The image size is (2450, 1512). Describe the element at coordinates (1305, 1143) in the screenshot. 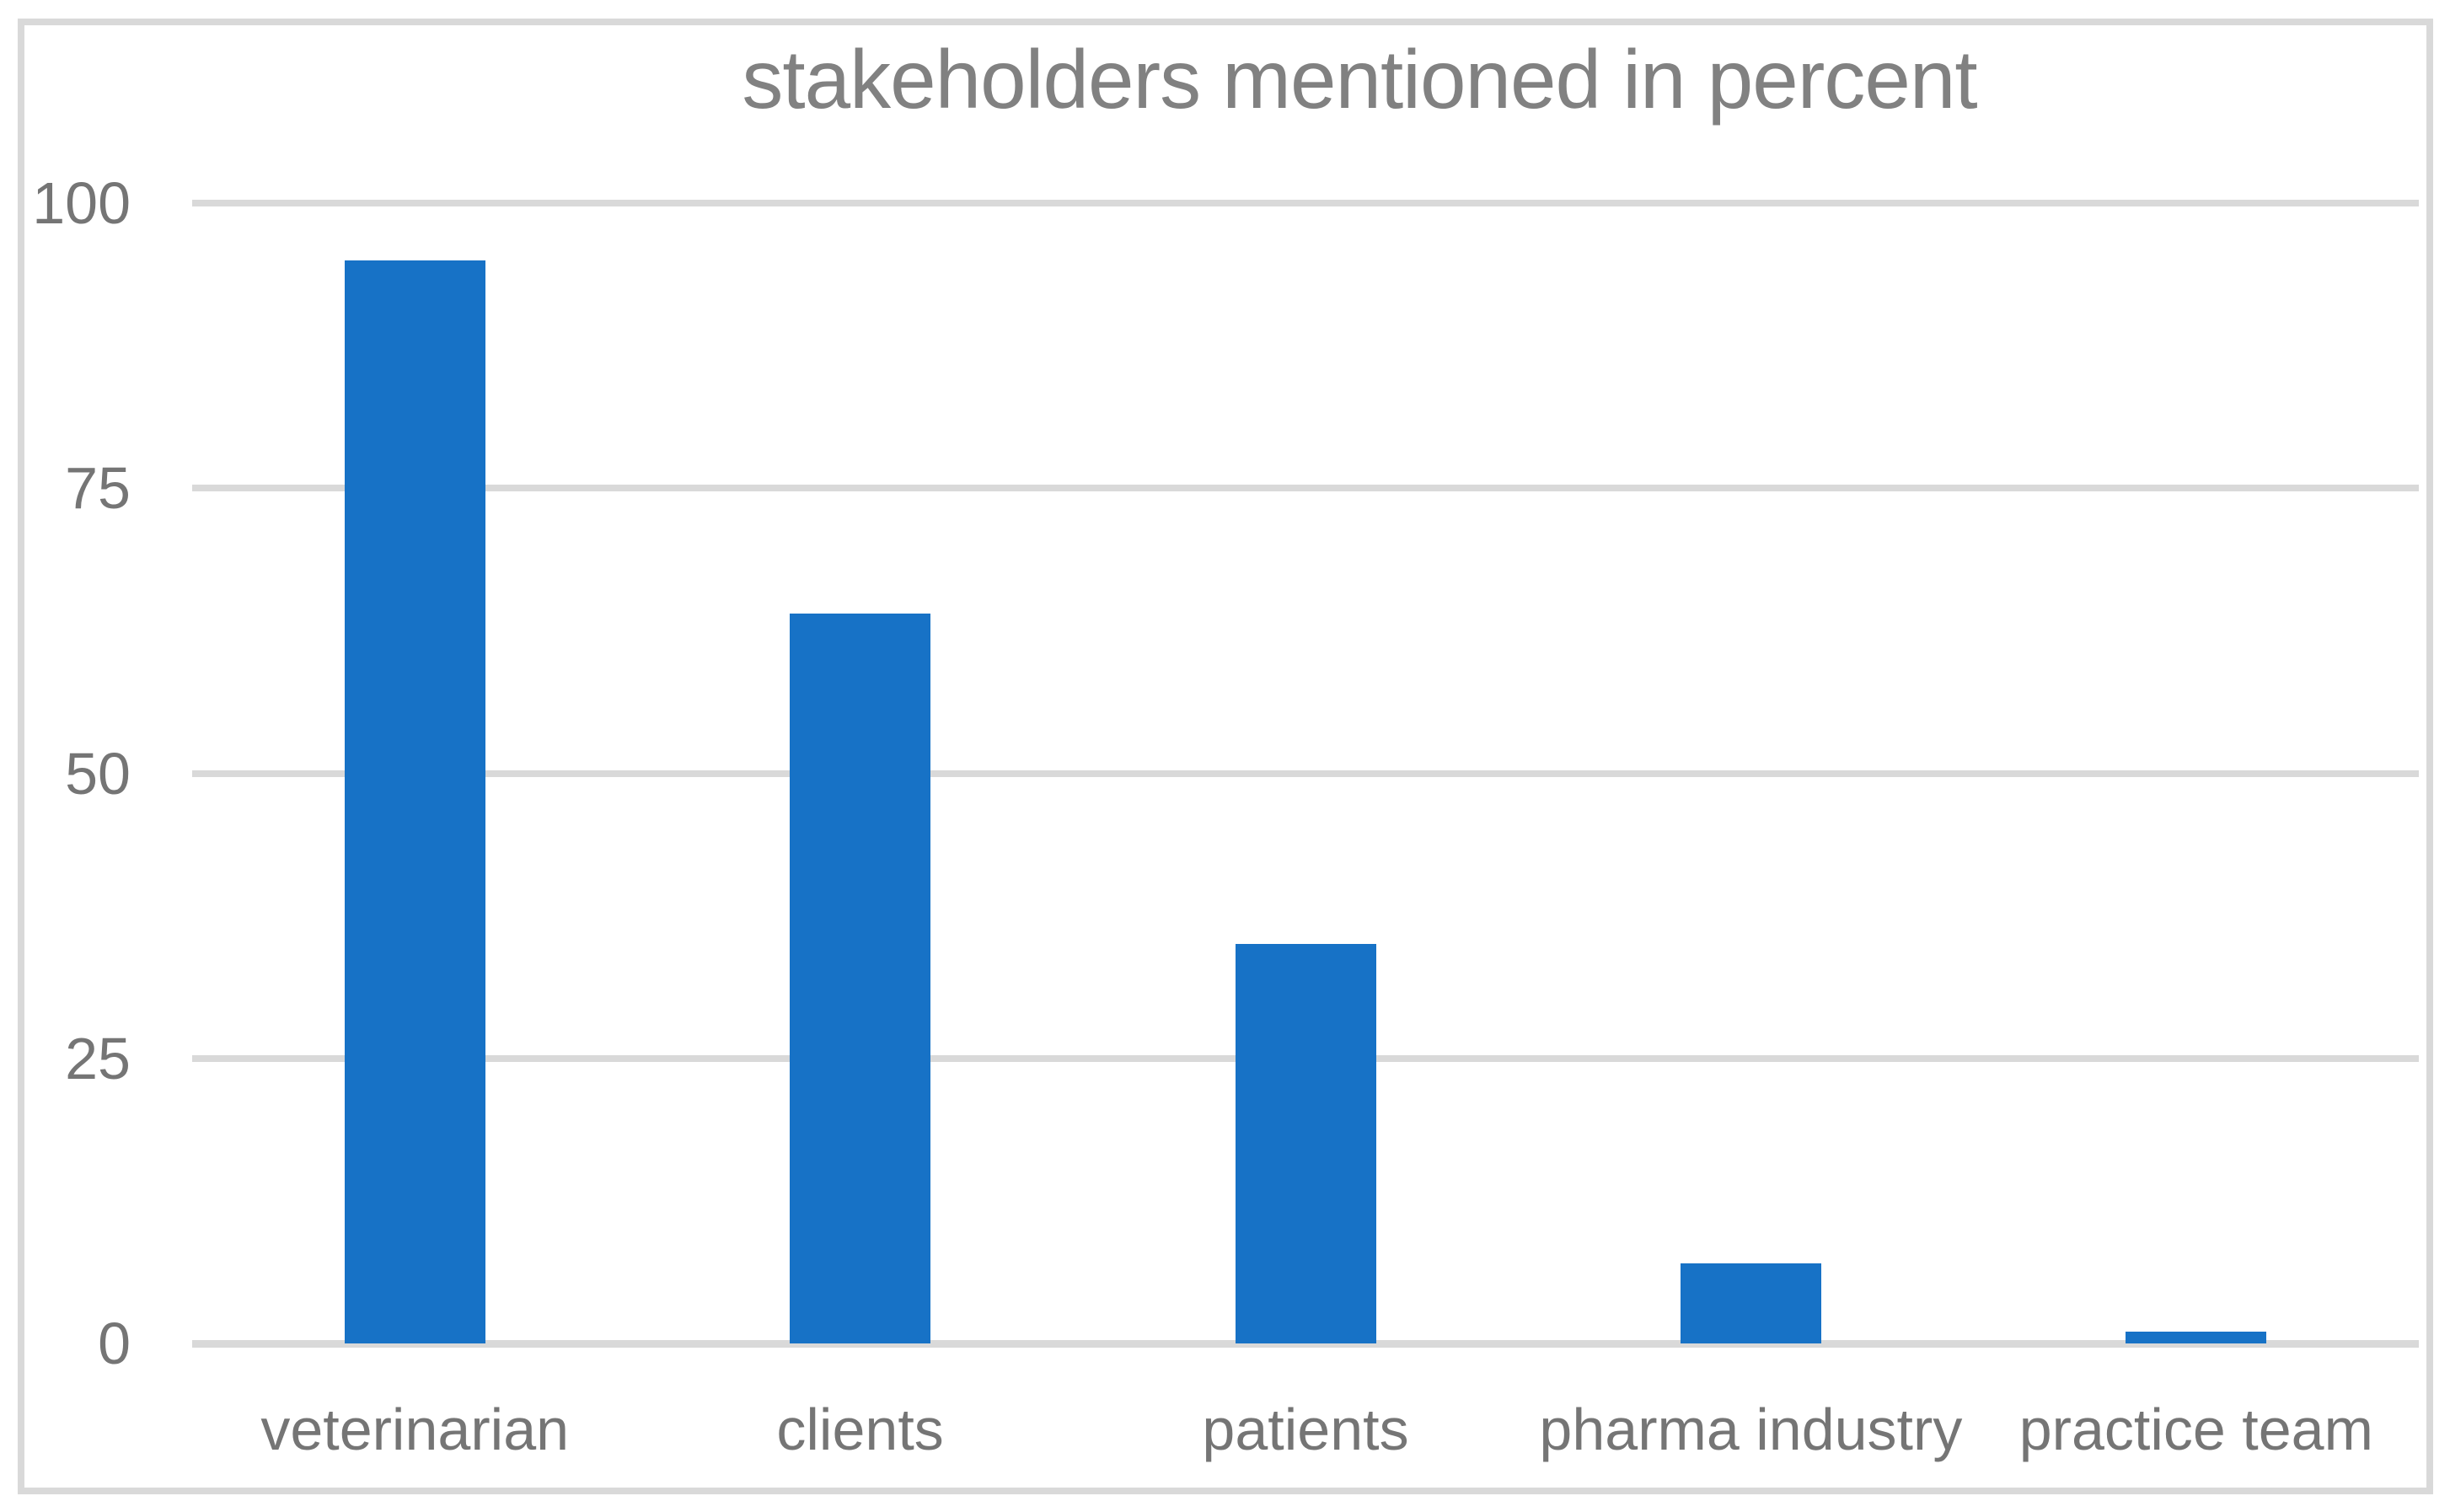

I see `bar-patients` at that location.